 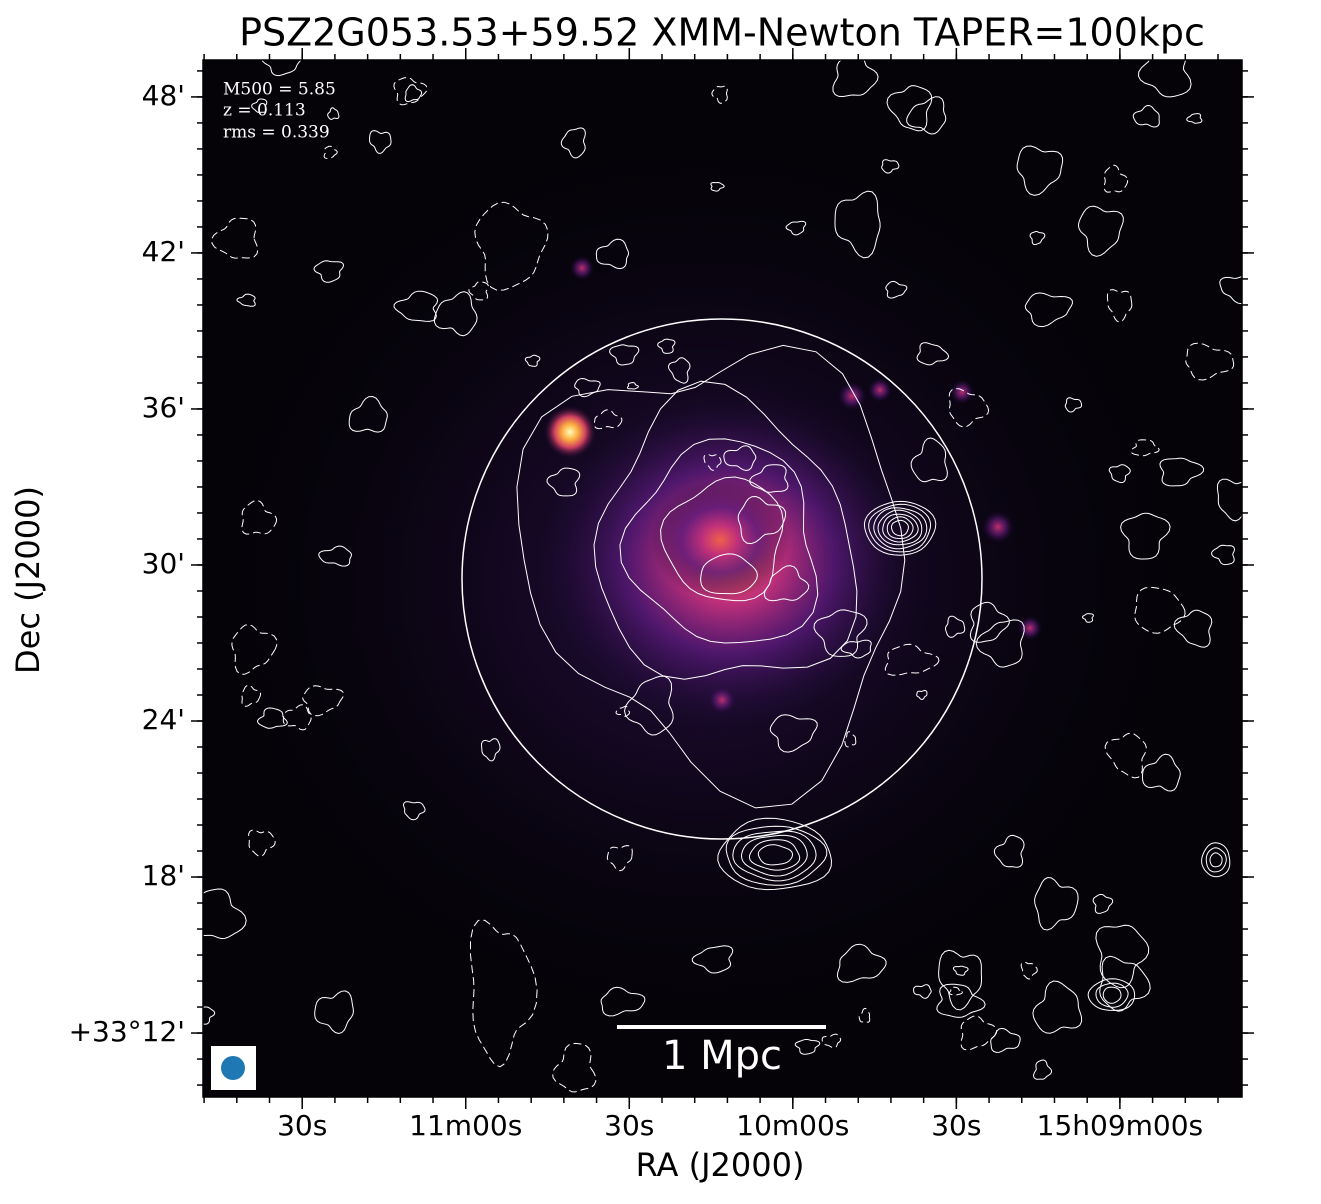 What do you see at coordinates (1120, 1125) in the screenshot?
I see `x-tick-label: 15h09m00s` at bounding box center [1120, 1125].